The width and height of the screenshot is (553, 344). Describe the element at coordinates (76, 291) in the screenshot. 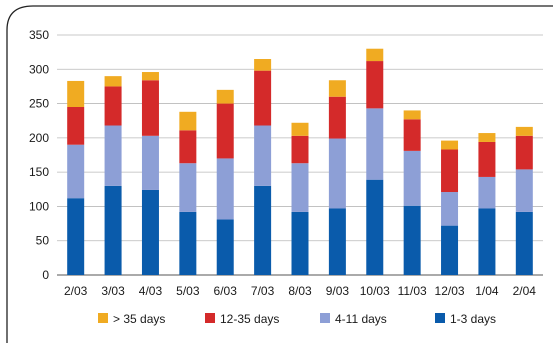

I see `x-tick-label: 2/03` at that location.